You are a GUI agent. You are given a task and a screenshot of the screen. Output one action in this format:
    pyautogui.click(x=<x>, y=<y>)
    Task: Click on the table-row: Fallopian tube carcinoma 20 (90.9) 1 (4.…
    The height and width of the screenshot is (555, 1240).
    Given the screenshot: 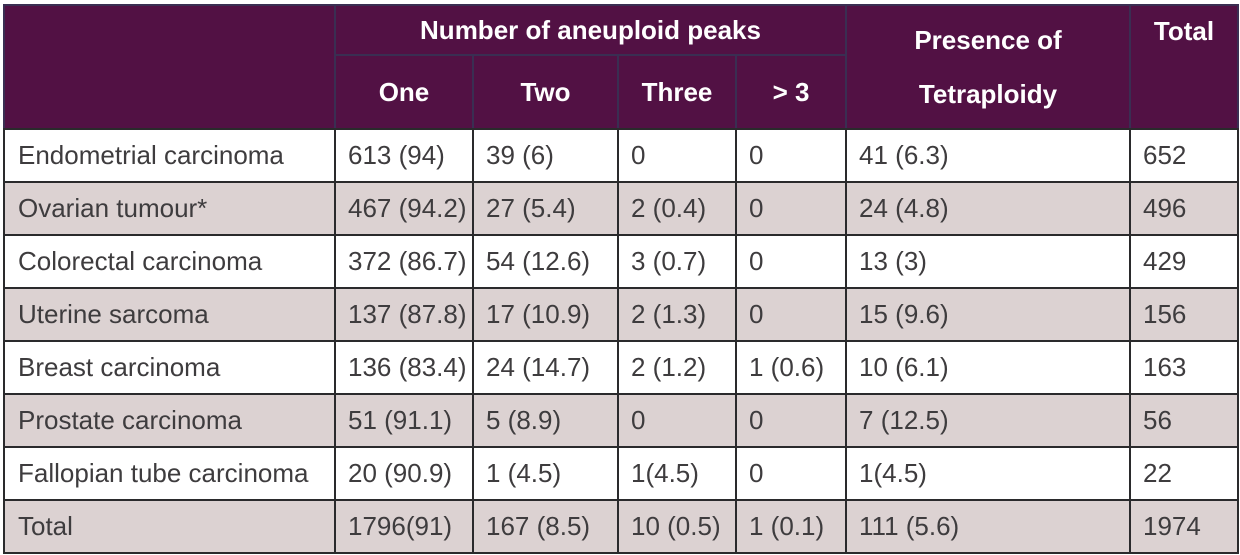 What is the action you would take?
    pyautogui.click(x=621, y=473)
    